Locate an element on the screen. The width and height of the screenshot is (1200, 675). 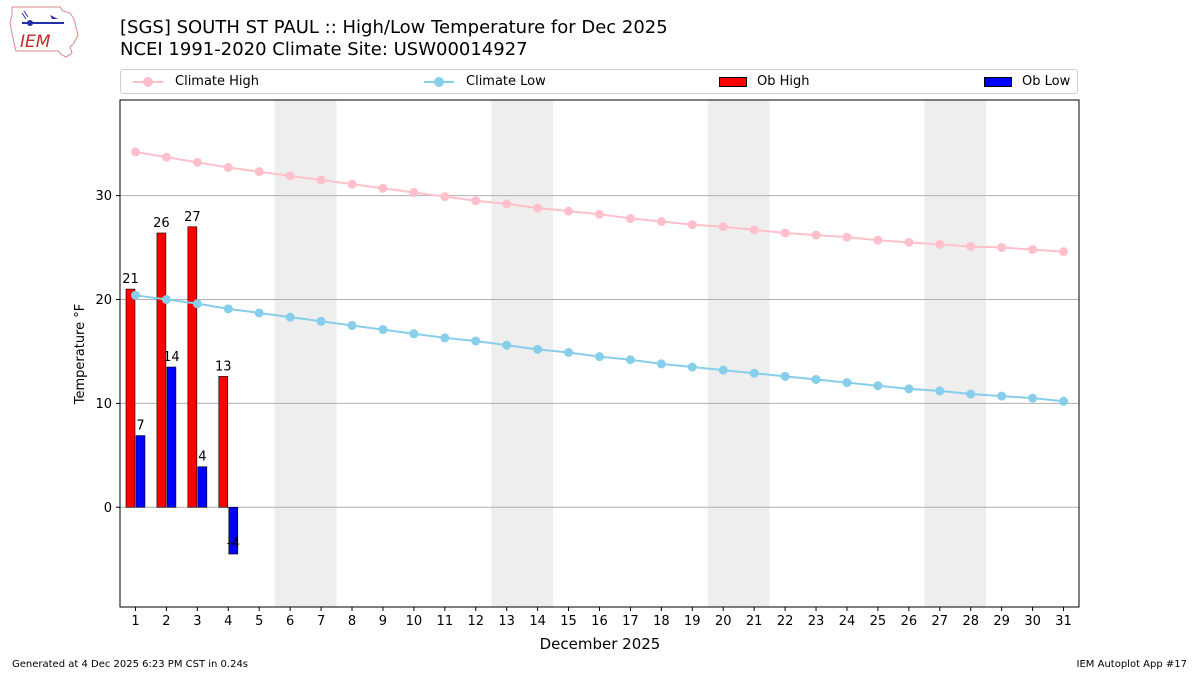
x-tick-label: 6 is located at coordinates (290, 621).